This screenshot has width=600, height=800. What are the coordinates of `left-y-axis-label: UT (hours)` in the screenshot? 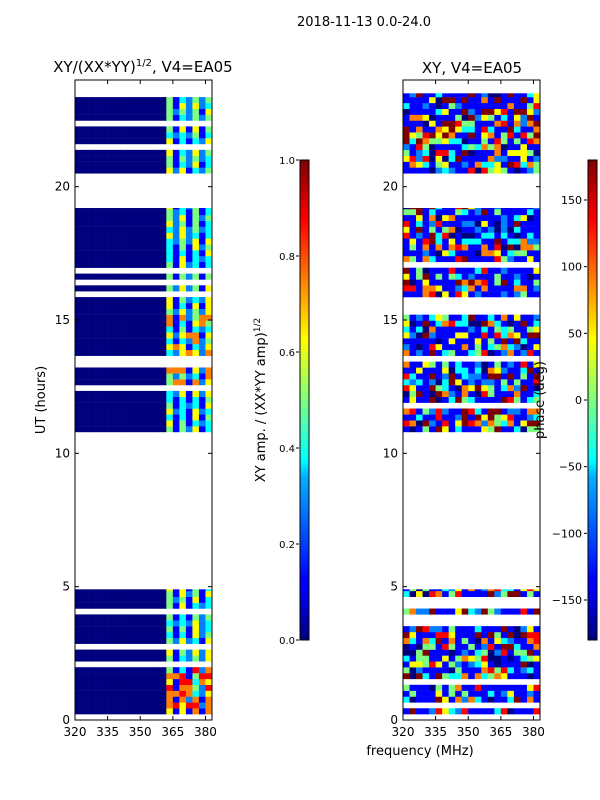 It's located at (41, 400).